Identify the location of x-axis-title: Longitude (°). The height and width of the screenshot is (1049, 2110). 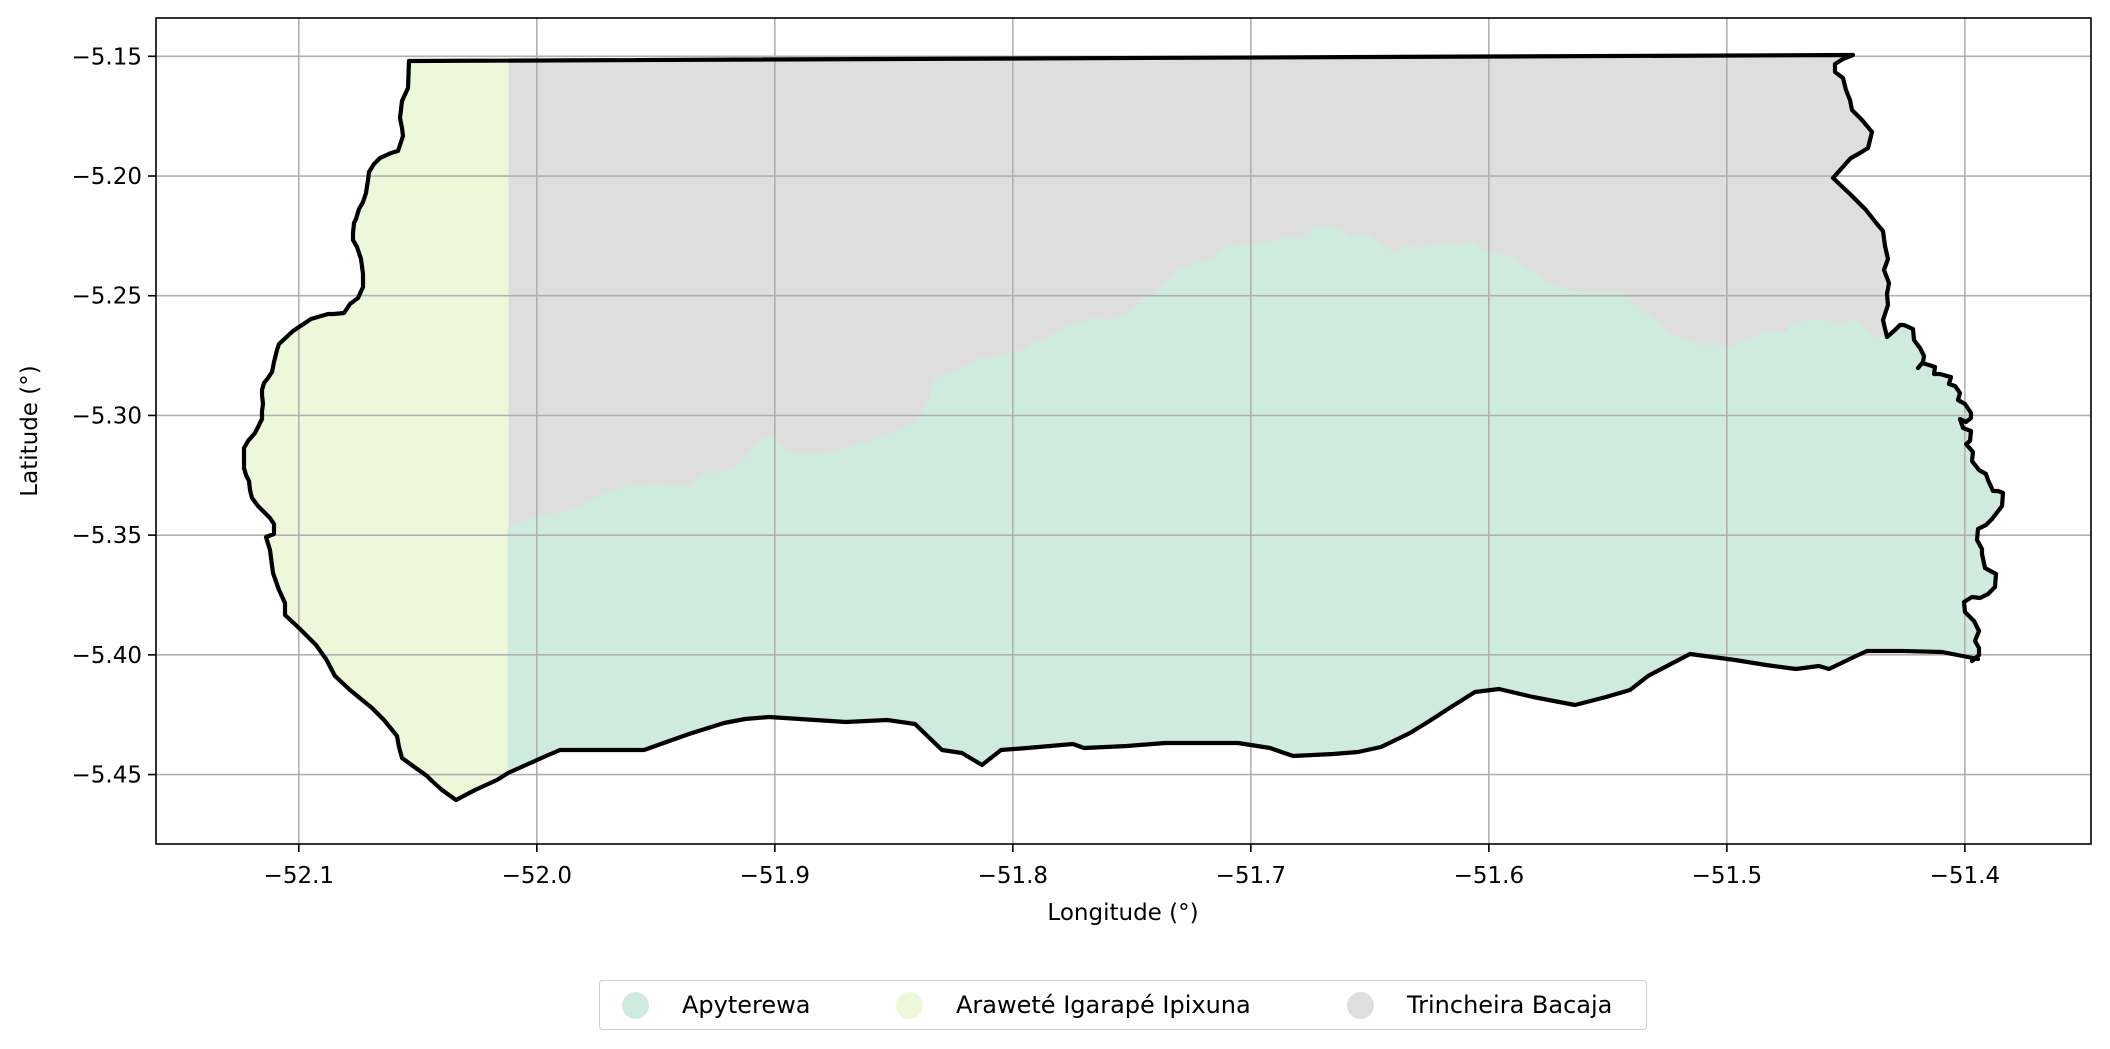
(1122, 913).